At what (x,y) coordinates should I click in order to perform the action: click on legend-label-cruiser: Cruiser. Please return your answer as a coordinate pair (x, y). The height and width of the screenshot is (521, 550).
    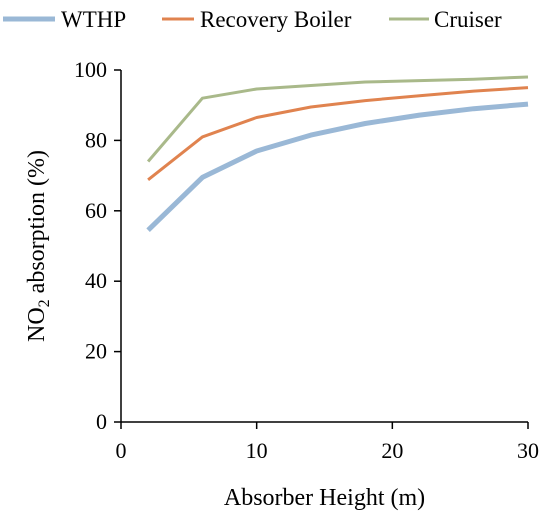
    Looking at the image, I should click on (468, 19).